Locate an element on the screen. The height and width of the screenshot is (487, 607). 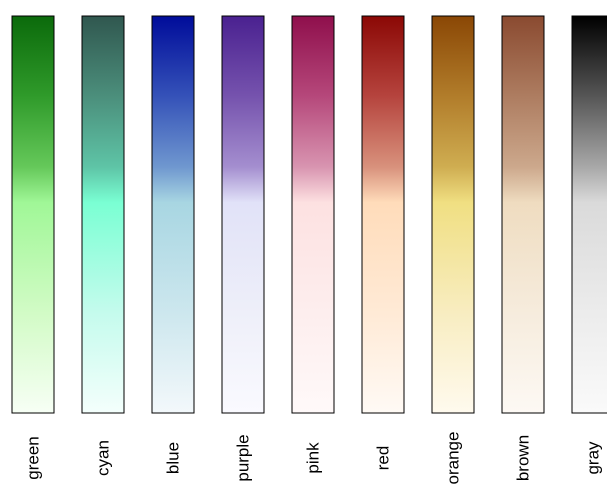
swatch-label-pink: pink is located at coordinates (313, 458).